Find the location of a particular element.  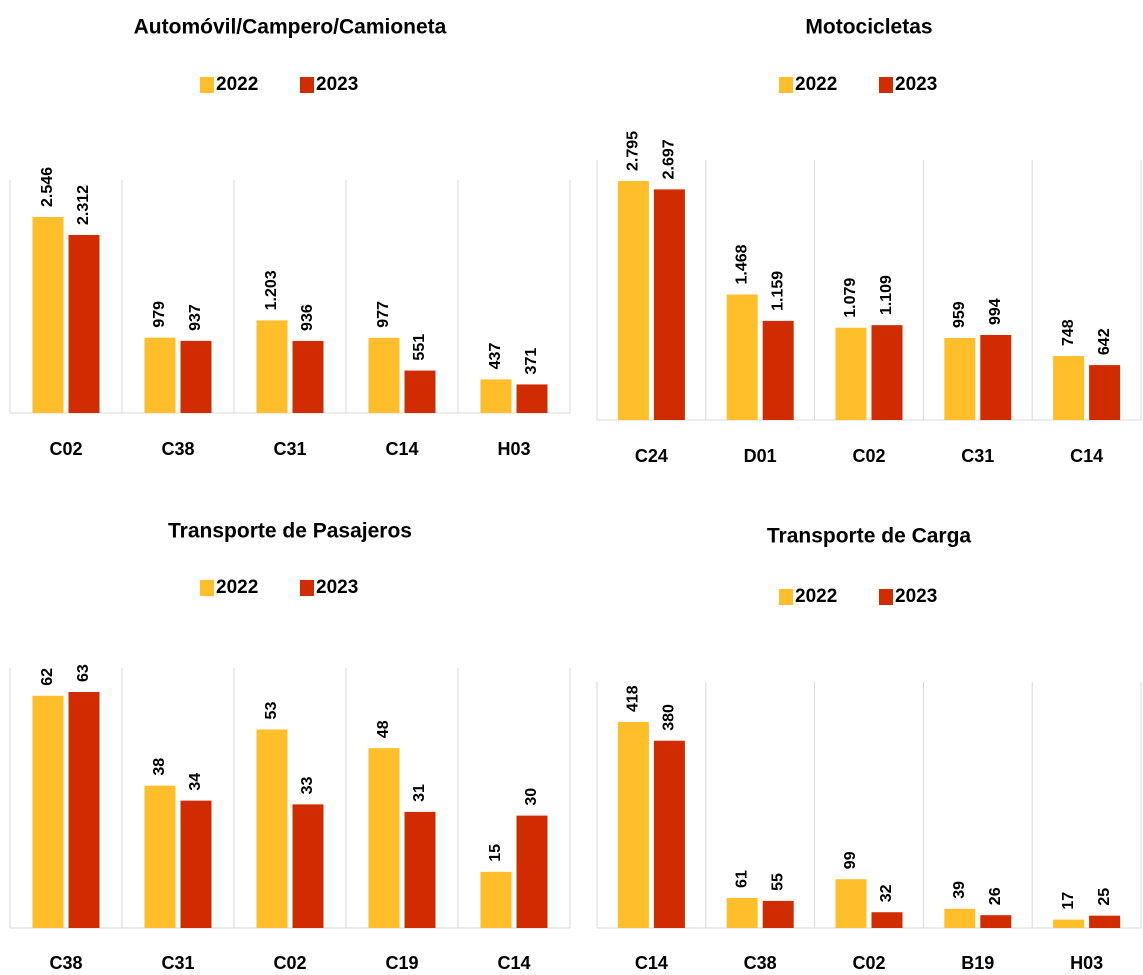

value-label: 994 is located at coordinates (995, 311).